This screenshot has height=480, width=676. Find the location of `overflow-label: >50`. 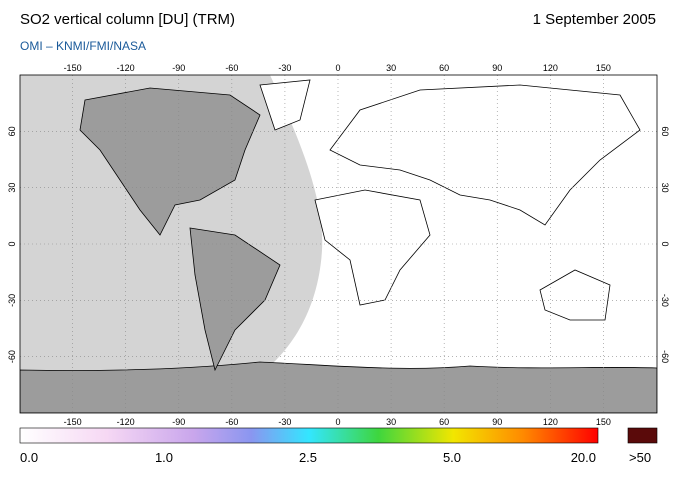

overflow-label: >50 is located at coordinates (640, 457).